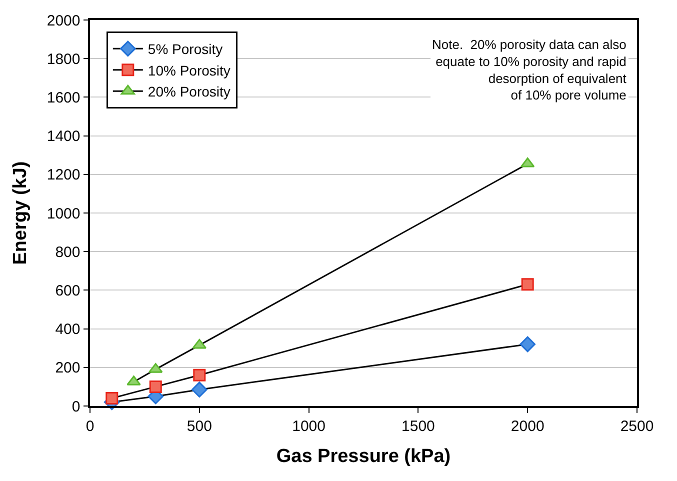 The width and height of the screenshot is (677, 481). Describe the element at coordinates (185, 49) in the screenshot. I see `legend-label: 5% Porosity` at that location.